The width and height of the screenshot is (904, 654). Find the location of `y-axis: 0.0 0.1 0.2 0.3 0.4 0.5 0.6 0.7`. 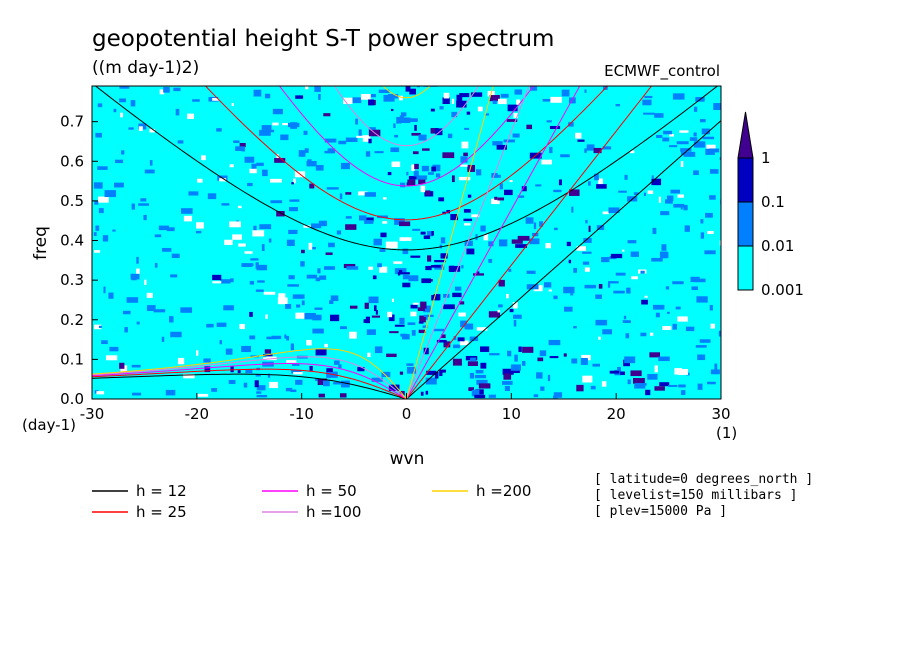

y-axis: 0.0 0.1 0.2 0.3 0.4 0.5 0.6 0.7 is located at coordinates (79, 260).